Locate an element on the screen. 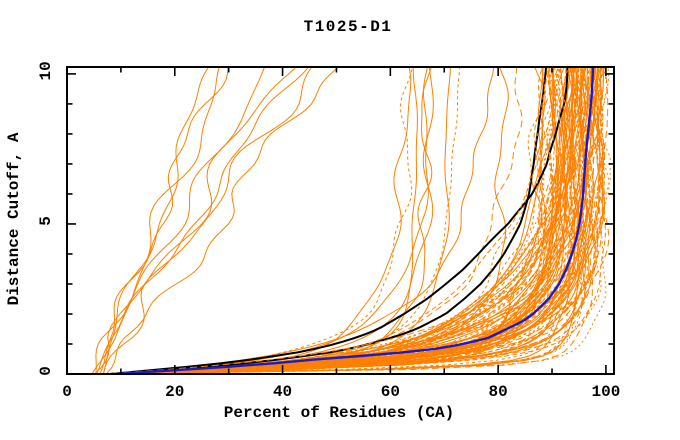  x-axis-label: Percent of Residues (CA) is located at coordinates (339, 413).